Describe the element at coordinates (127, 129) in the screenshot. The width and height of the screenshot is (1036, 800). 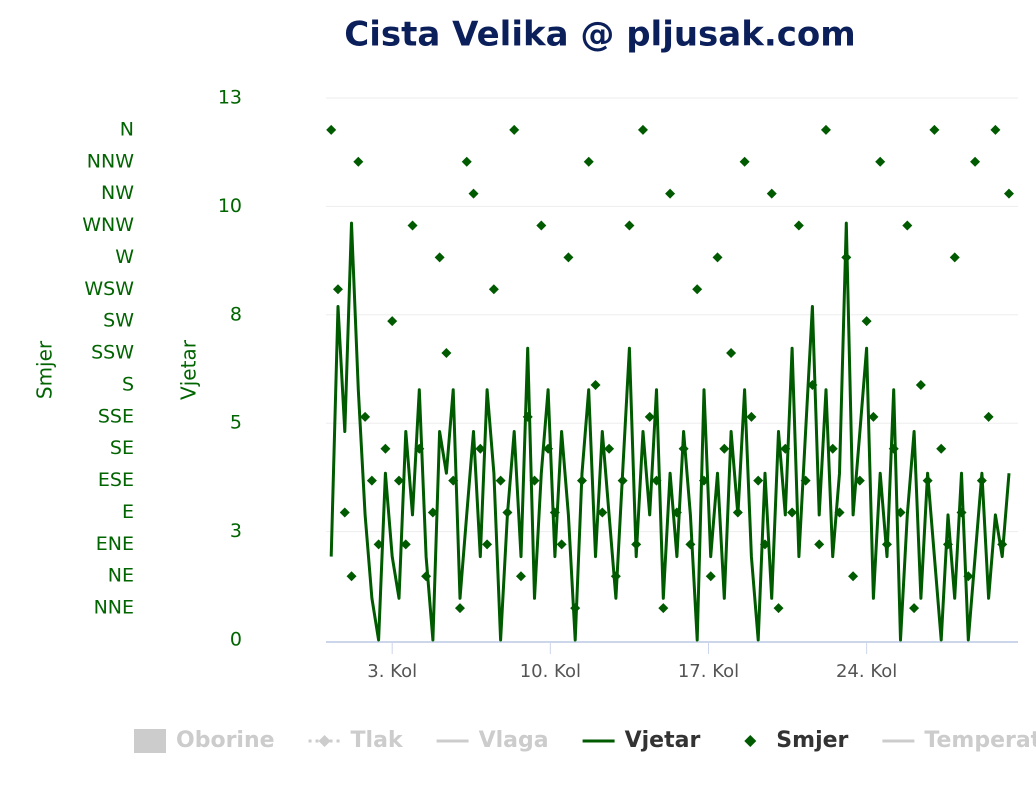
I see `y2-tick-label: N` at that location.